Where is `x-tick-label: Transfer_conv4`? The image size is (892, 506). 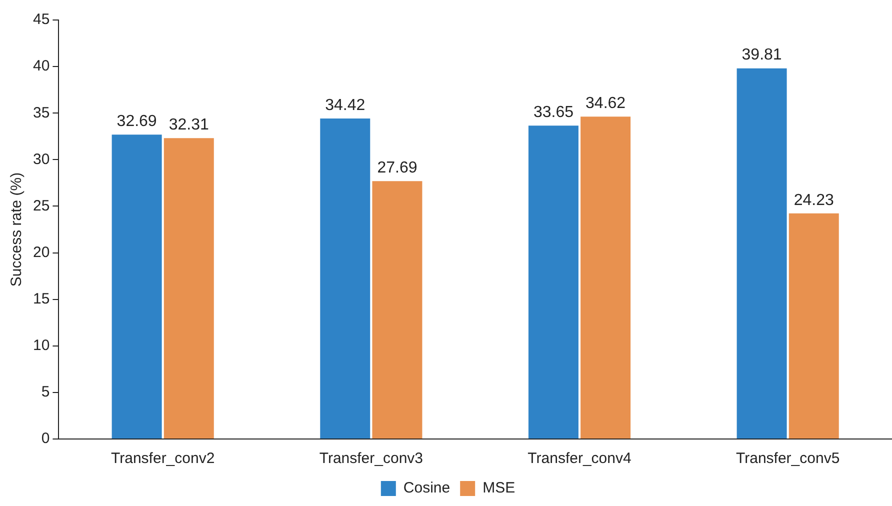 x-tick-label: Transfer_conv4 is located at coordinates (580, 459).